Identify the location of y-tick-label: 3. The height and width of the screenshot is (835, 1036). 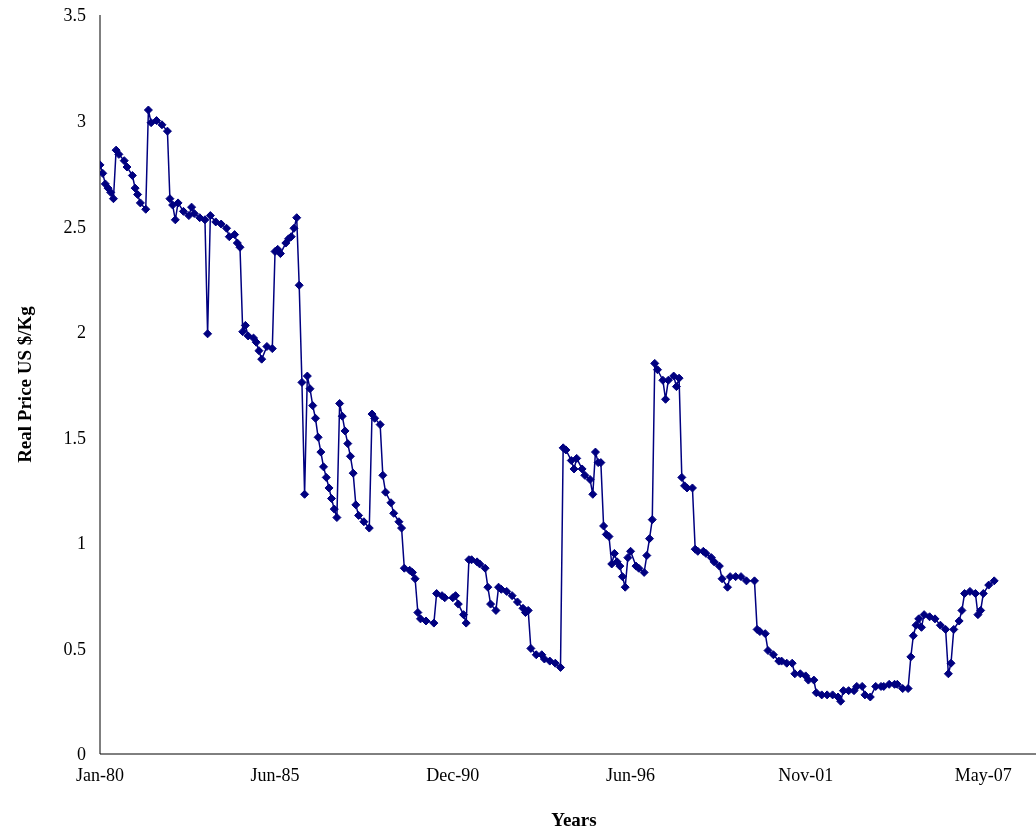
(81, 120).